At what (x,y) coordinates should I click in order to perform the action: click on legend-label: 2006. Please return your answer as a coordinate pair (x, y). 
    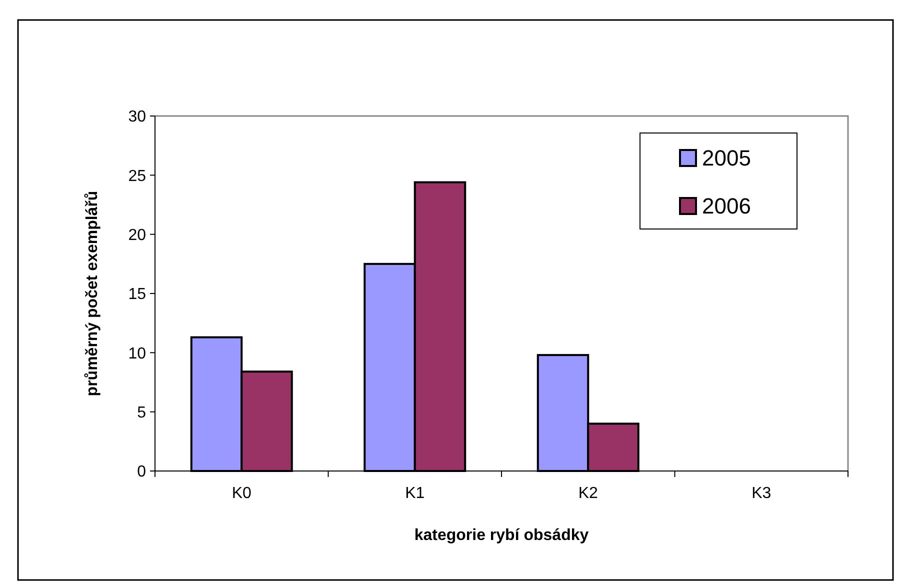
    Looking at the image, I should click on (726, 206).